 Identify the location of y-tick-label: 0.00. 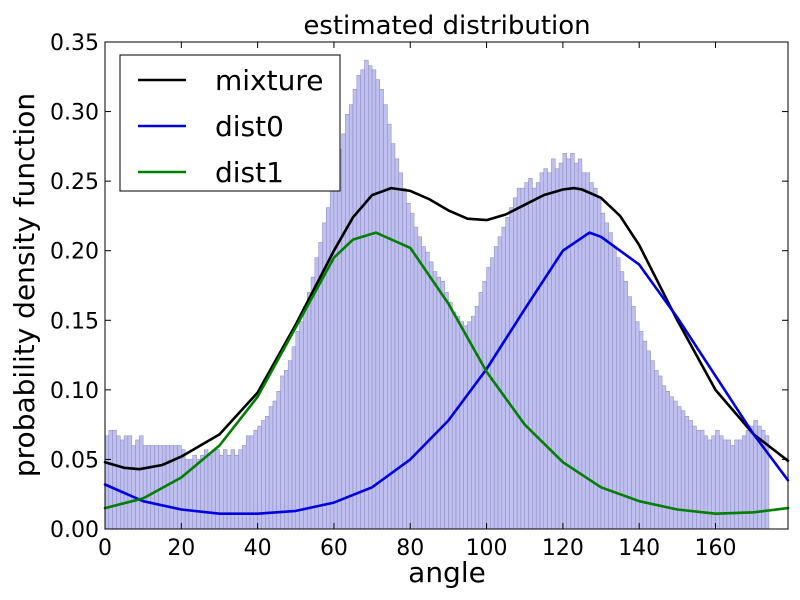
(74, 530).